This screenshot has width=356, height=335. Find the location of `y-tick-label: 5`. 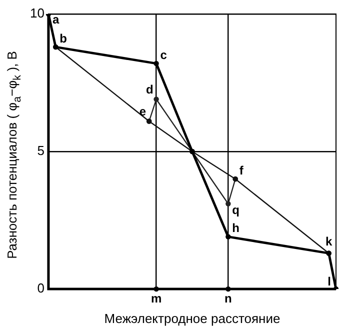

y-tick-label: 5 is located at coordinates (40, 150).